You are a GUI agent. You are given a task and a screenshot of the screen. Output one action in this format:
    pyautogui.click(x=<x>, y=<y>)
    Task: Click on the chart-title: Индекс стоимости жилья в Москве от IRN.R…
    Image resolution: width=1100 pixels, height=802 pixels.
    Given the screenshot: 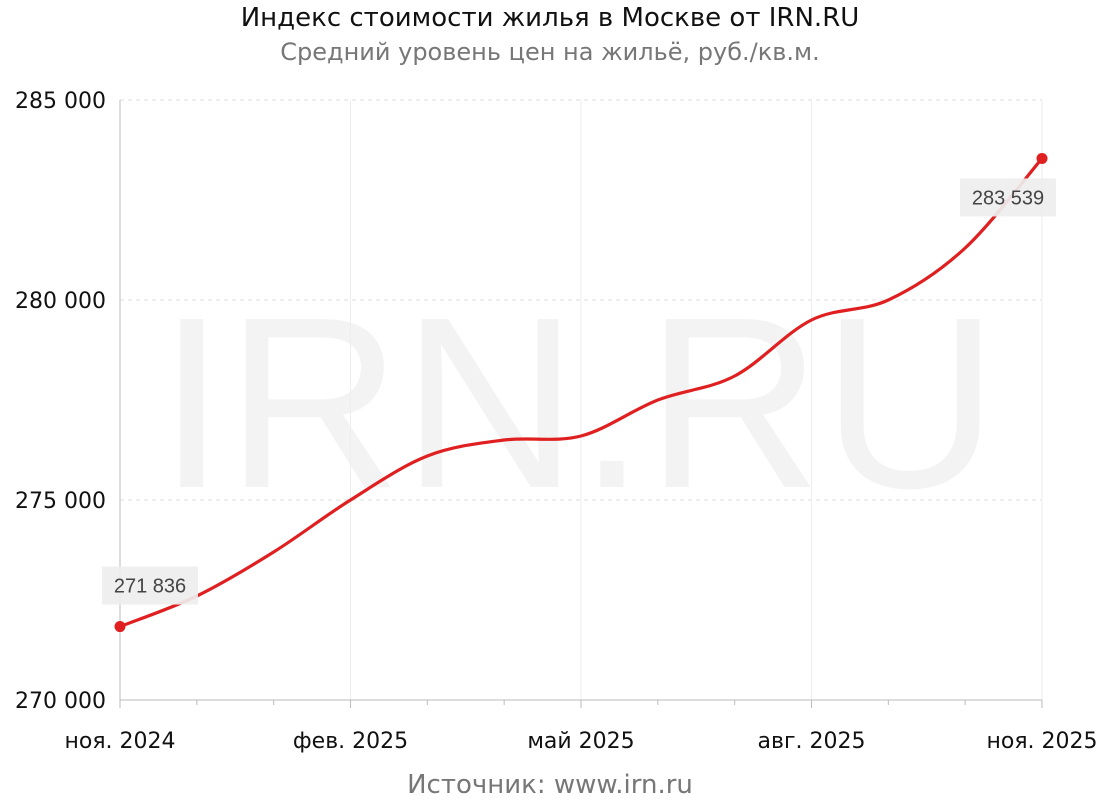 What is the action you would take?
    pyautogui.click(x=550, y=18)
    